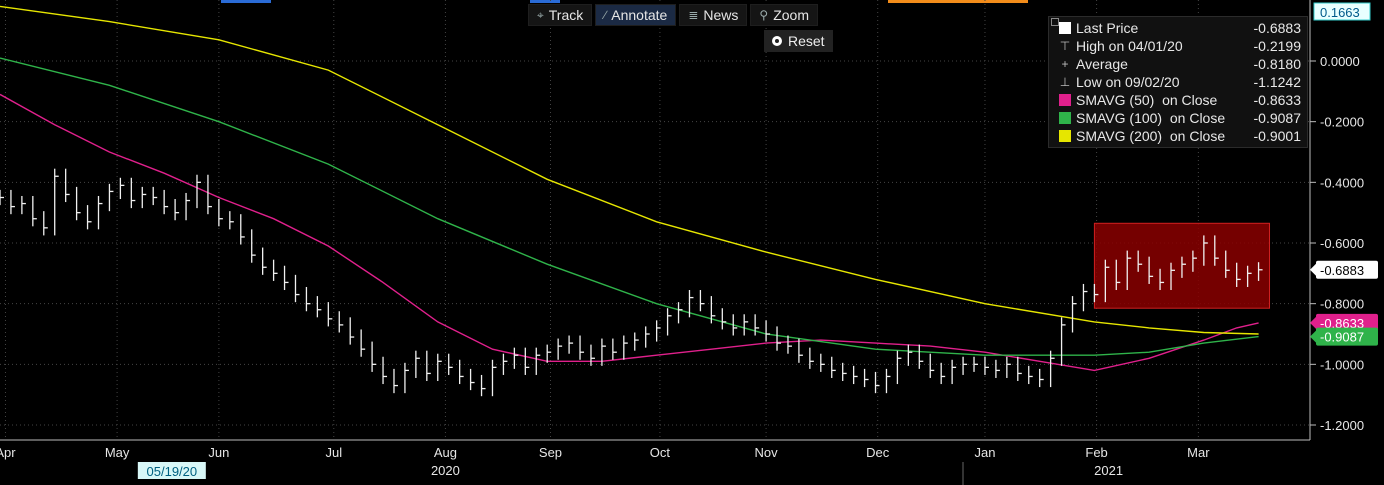 This screenshot has width=1384, height=485. I want to click on legend-sma100: SMAVG (100) on Close -0.9087, so click(1178, 118).